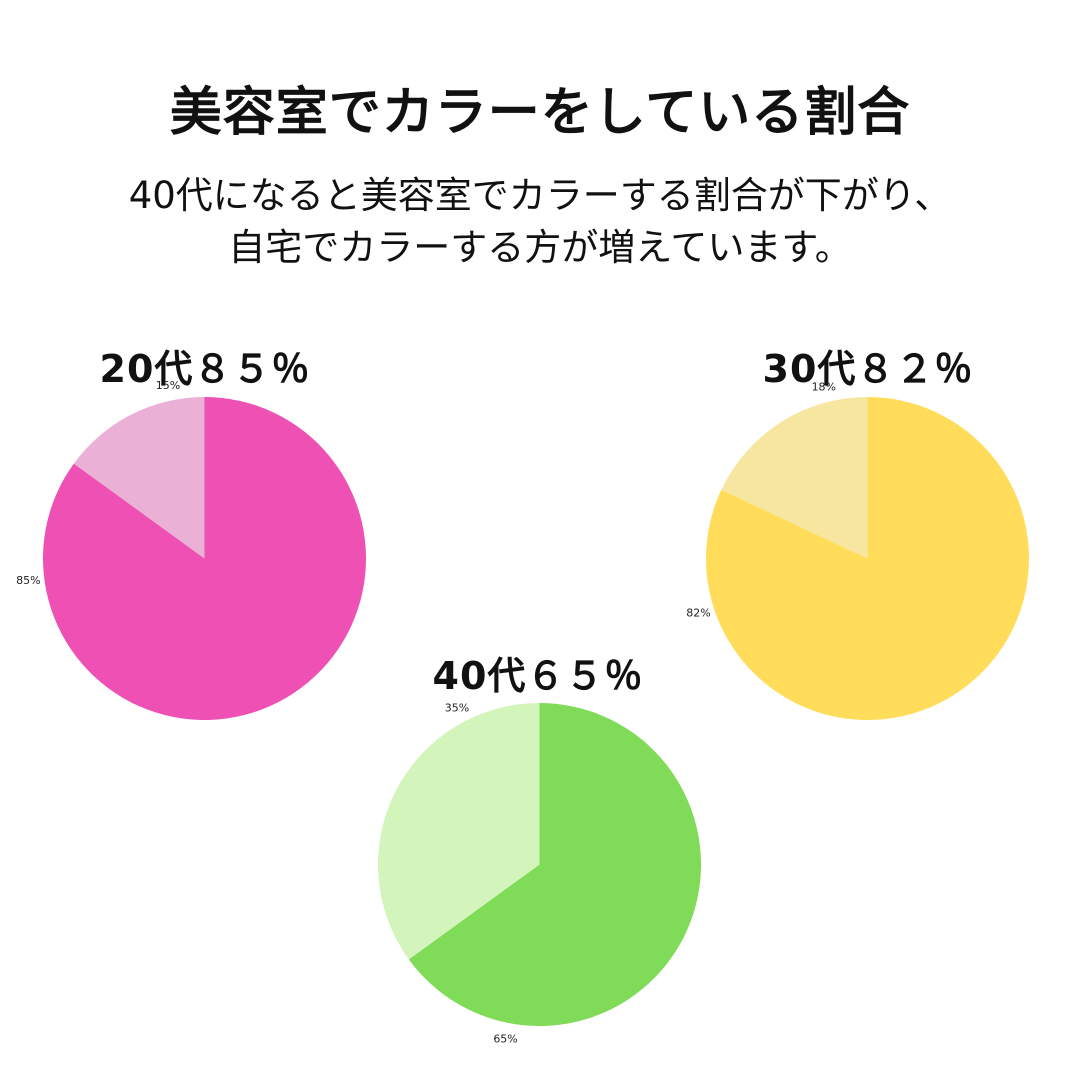 The height and width of the screenshot is (1080, 1080). Describe the element at coordinates (540, 195) in the screenshot. I see `subtitle-line-1: 40代になると美容室でカラーする割合が下がり、` at that location.